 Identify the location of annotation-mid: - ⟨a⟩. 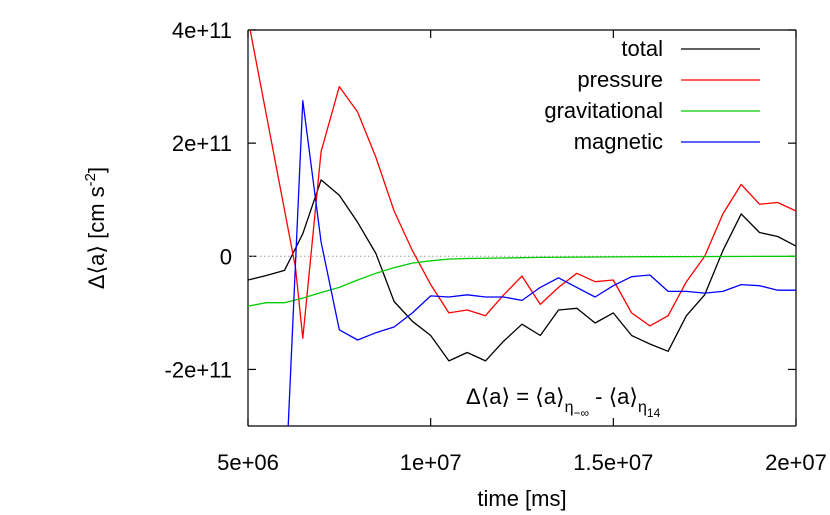
(613, 396).